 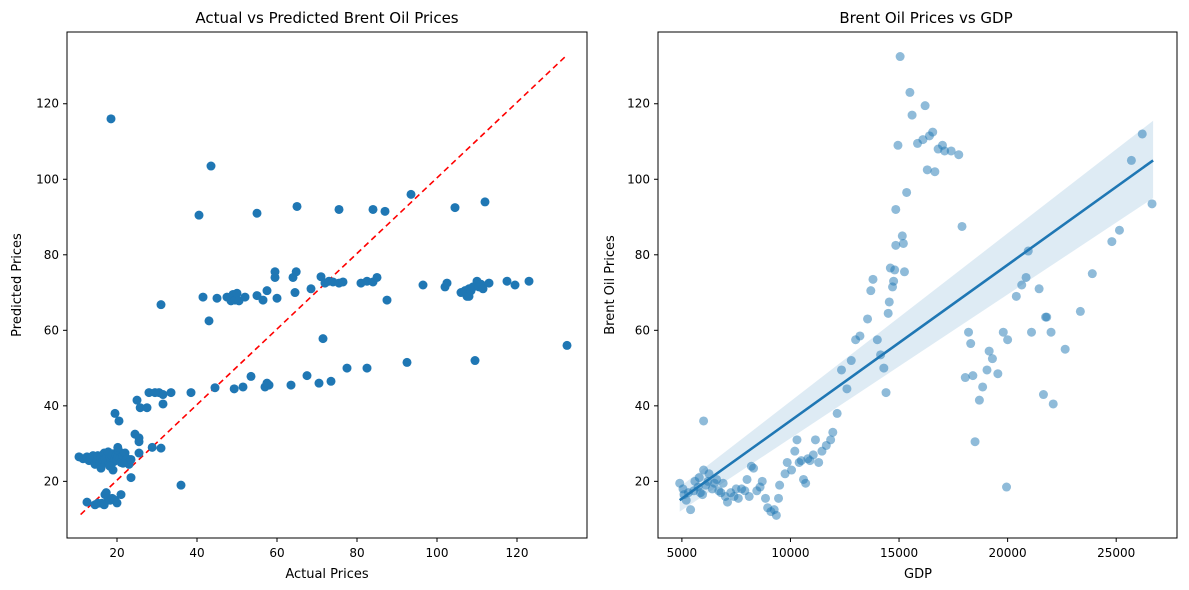 What do you see at coordinates (196, 553) in the screenshot?
I see `x-tick-label: 40` at bounding box center [196, 553].